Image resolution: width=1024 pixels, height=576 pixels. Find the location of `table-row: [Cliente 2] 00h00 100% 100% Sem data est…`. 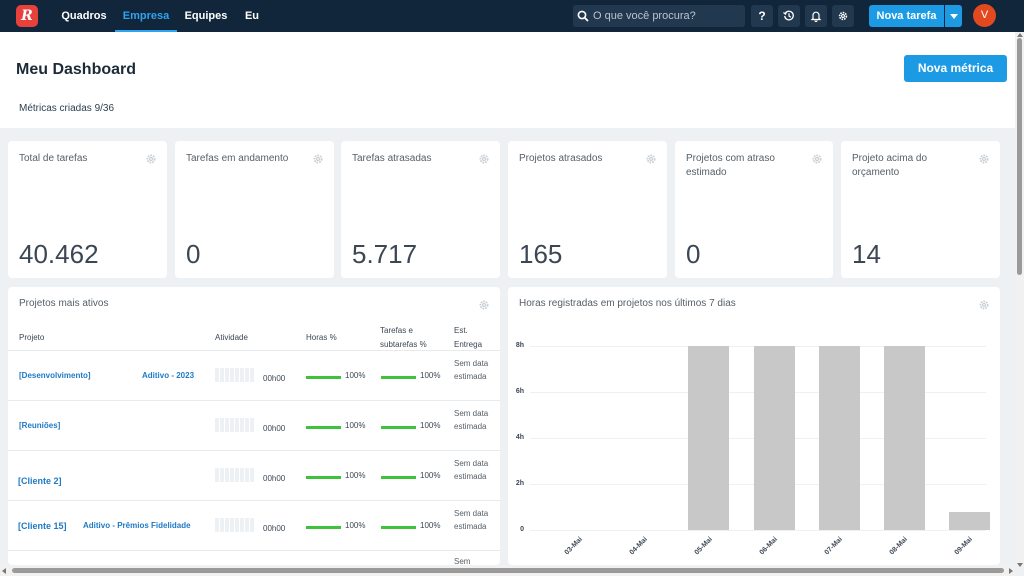

table-row: [Cliente 2] 00h00 100% 100% Sem data est… is located at coordinates (254, 475).